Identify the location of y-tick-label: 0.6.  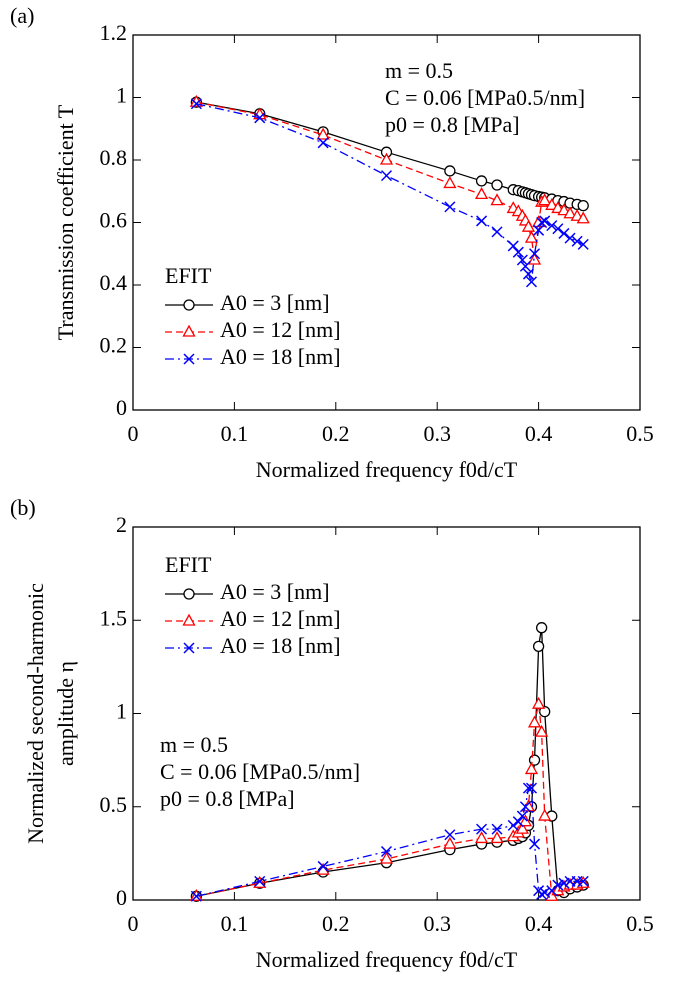
(114, 220).